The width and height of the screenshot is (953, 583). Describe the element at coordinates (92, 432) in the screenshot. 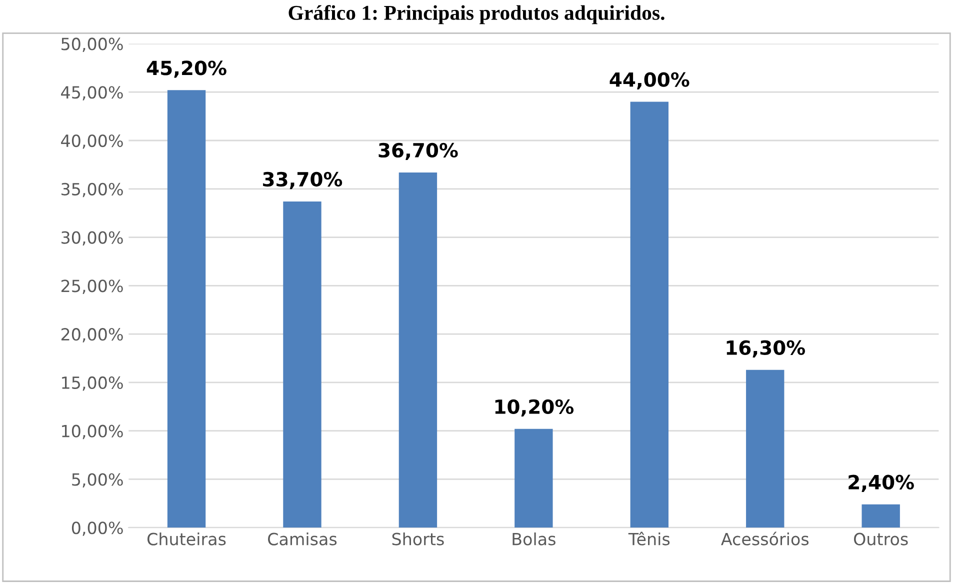

I see `y-tick-label: 10,00%` at that location.